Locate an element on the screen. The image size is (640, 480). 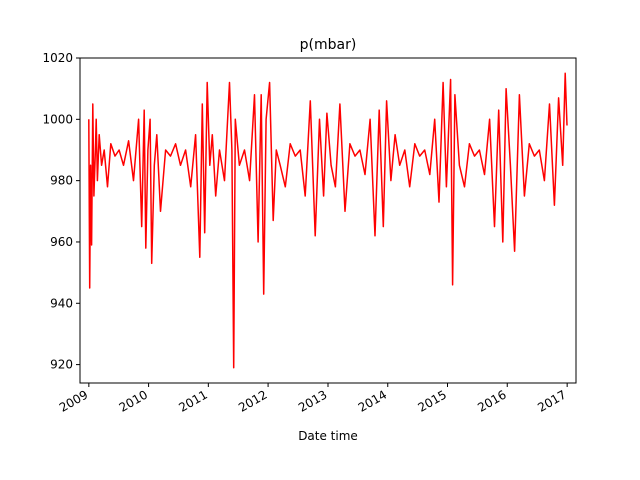
y-tick-label: 1000 is located at coordinates (57, 119).